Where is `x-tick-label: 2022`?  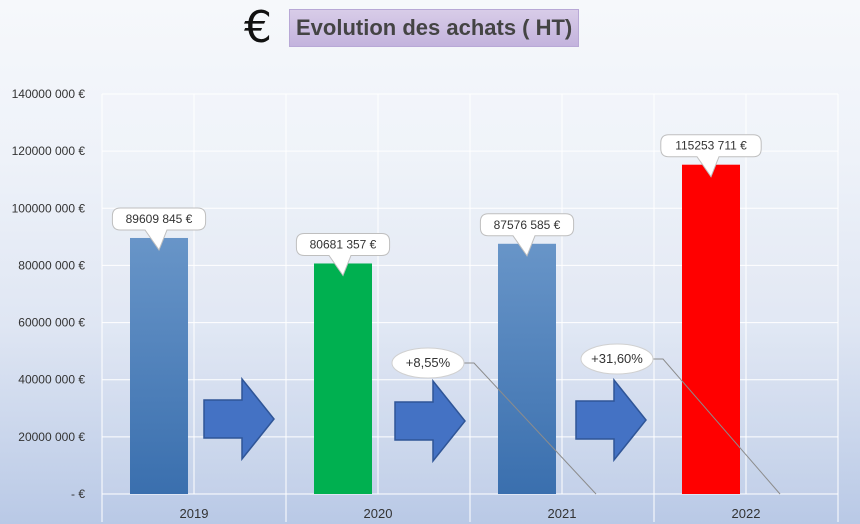
x-tick-label: 2022 is located at coordinates (746, 513).